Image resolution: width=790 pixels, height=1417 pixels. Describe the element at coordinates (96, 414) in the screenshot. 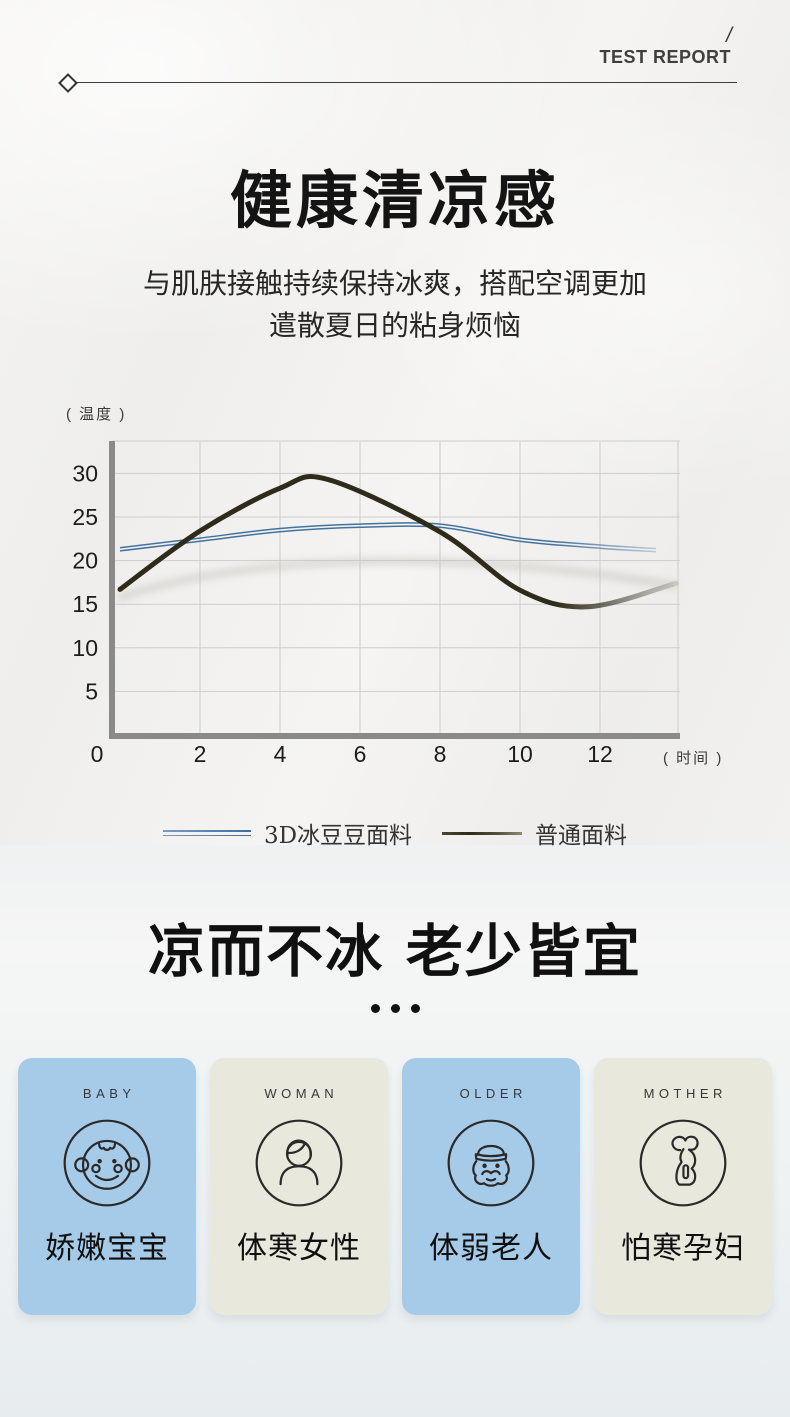

I see `y-axis-unit-label: ( 温度 )` at that location.